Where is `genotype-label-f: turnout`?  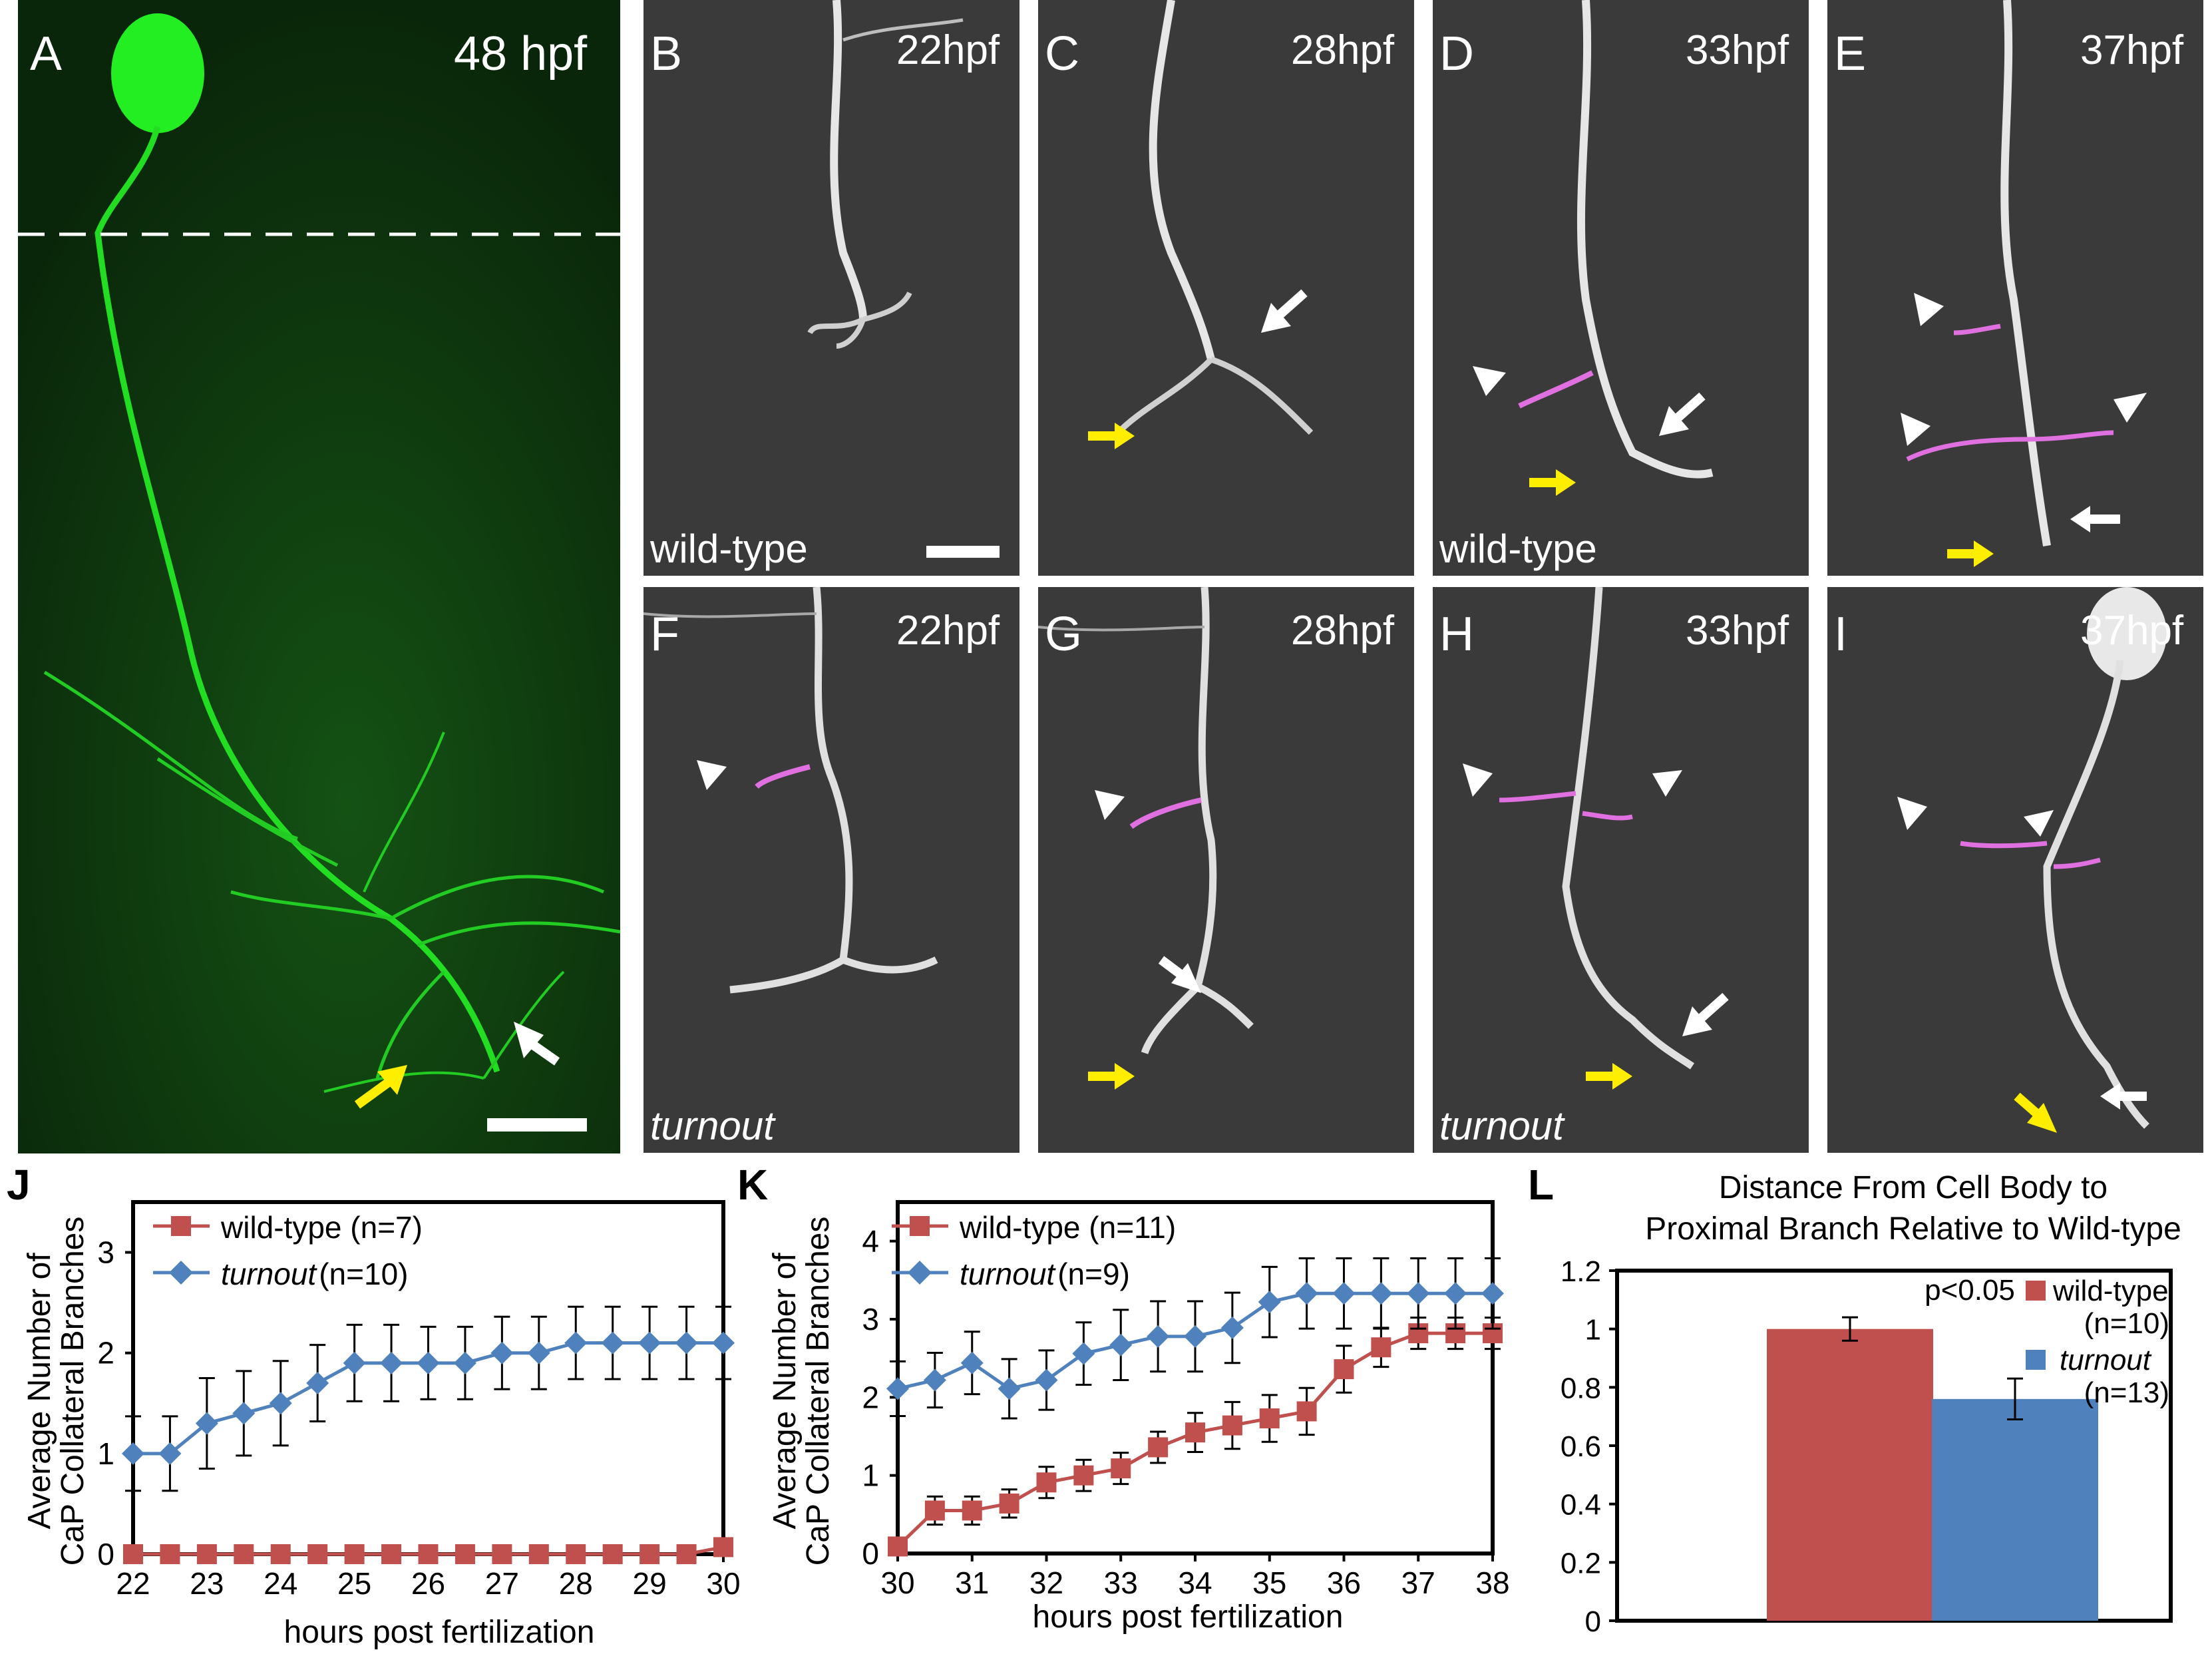
genotype-label-f: turnout is located at coordinates (712, 1126).